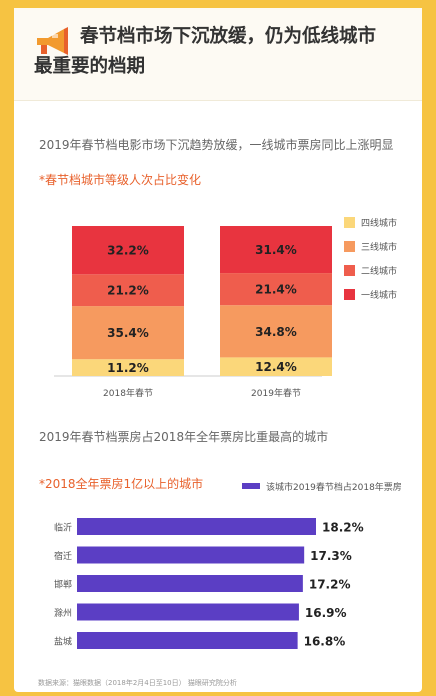 This screenshot has height=696, width=436. I want to click on data-label: 17.3%, so click(331, 556).